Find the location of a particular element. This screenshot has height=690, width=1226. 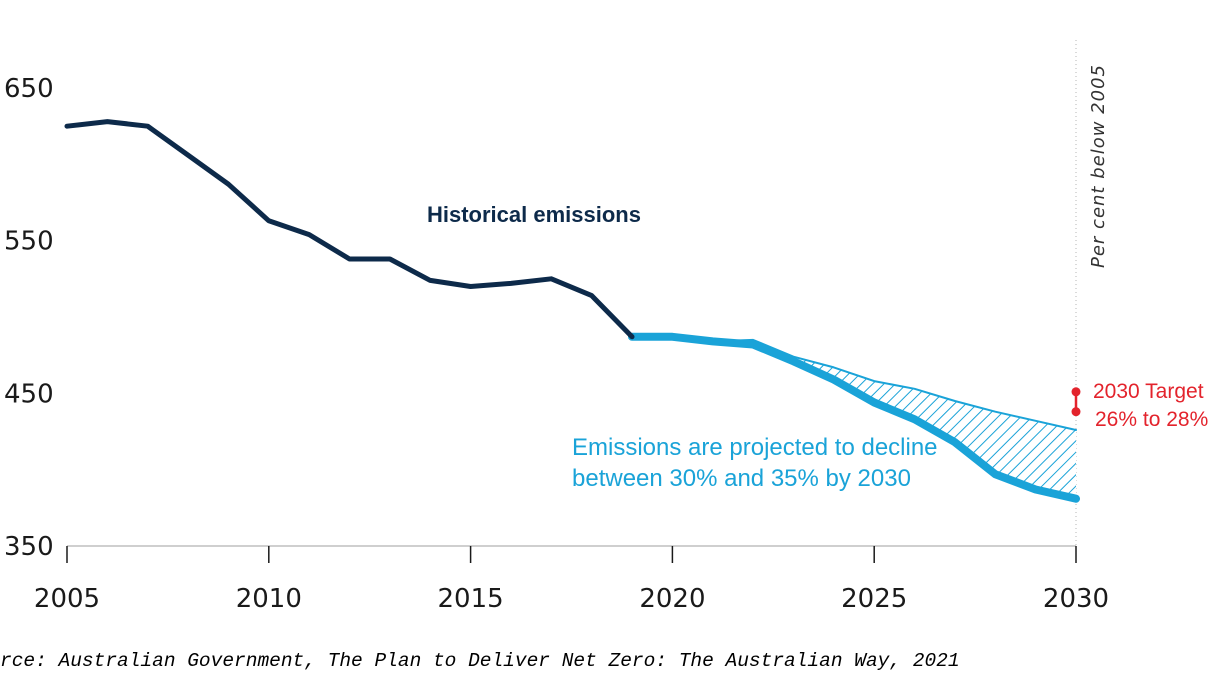

projection-label-line-2: between 30% and 35% by 2030 is located at coordinates (741, 478).